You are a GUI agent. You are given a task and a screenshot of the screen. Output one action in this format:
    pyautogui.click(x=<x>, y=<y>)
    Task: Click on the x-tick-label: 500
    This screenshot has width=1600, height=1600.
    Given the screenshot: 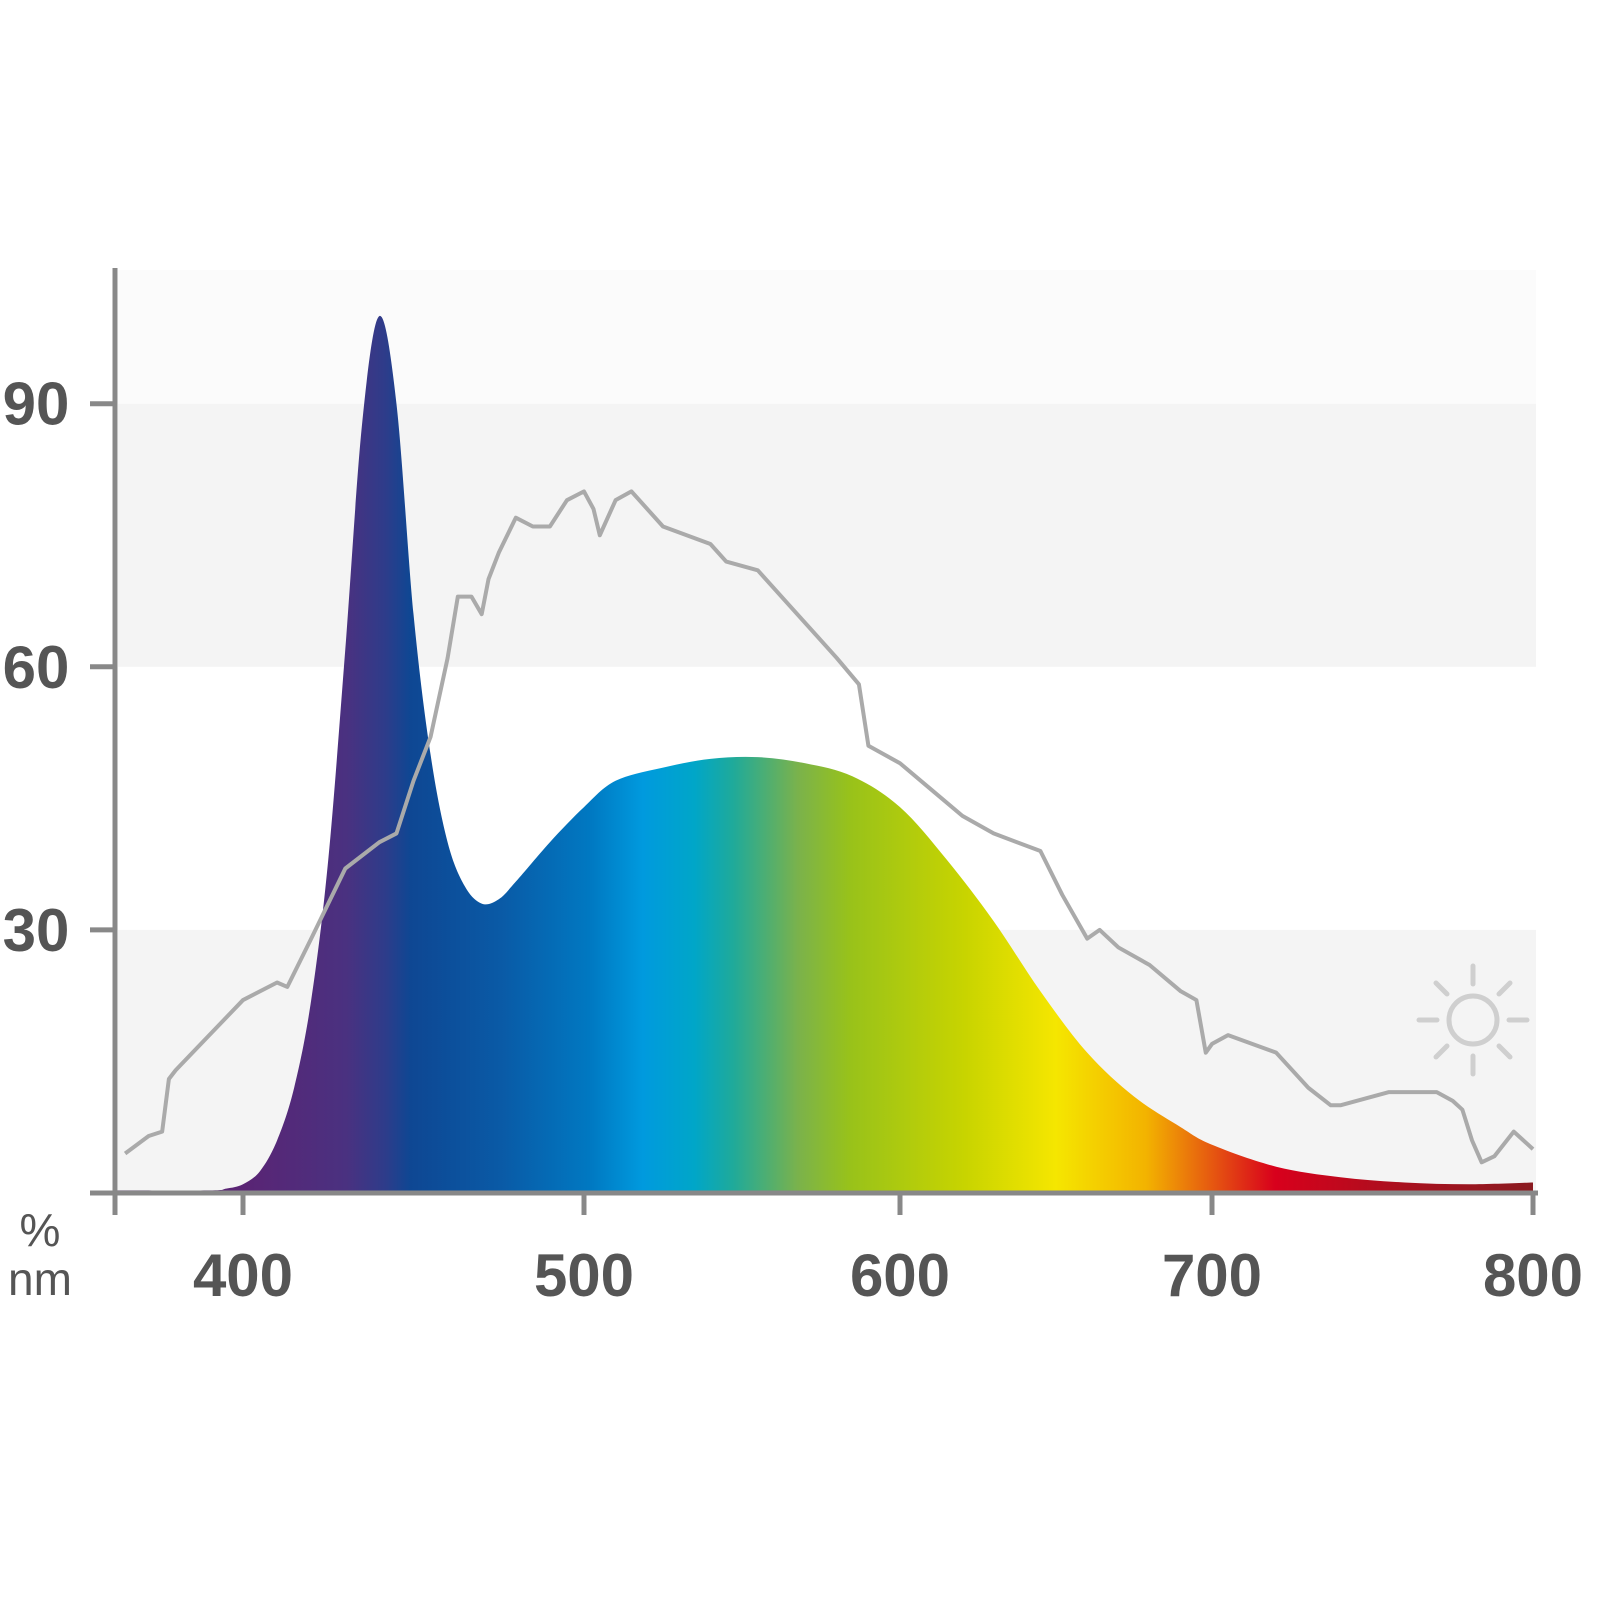 What is the action you would take?
    pyautogui.click(x=584, y=1275)
    